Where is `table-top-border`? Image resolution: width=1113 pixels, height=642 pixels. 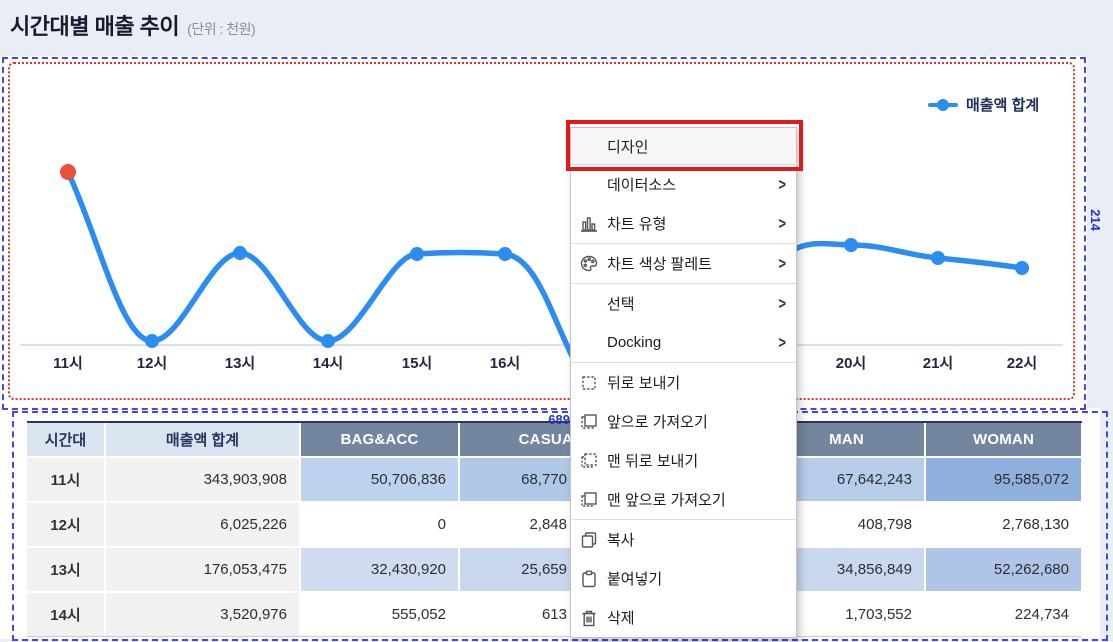
table-top-border is located at coordinates (554, 422).